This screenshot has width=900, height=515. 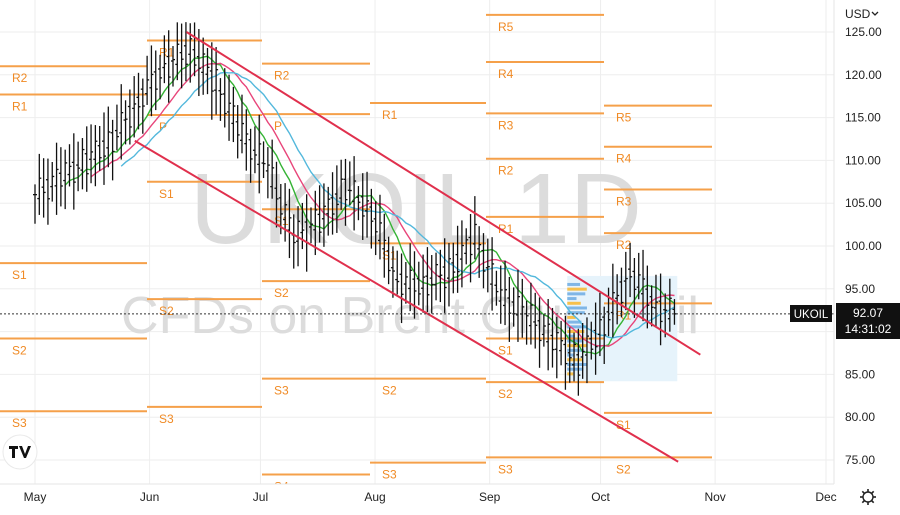 I want to click on time-tick-label: Oct, so click(x=600, y=497).